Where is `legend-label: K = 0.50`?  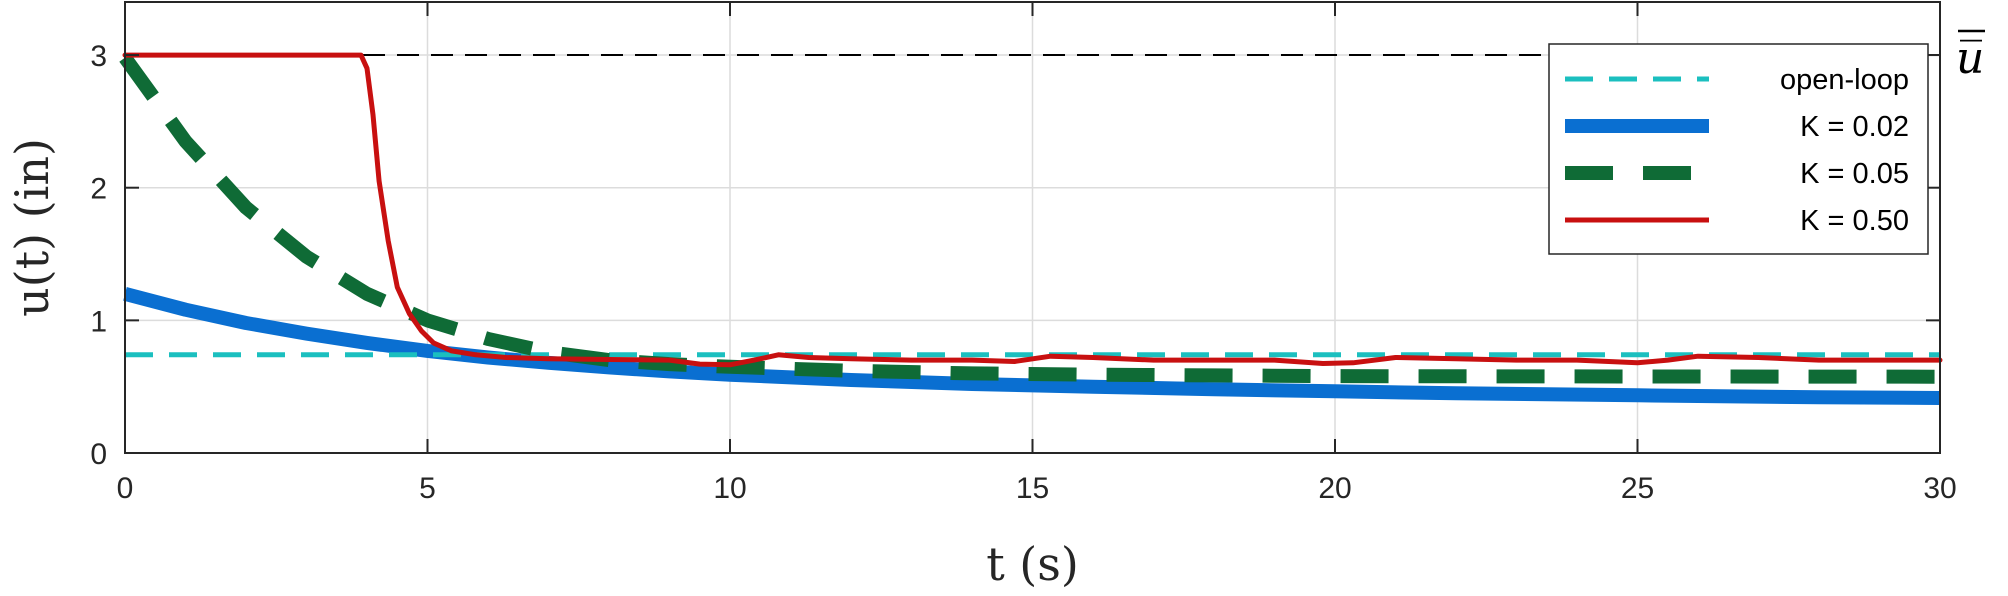
legend-label: K = 0.50 is located at coordinates (1854, 221).